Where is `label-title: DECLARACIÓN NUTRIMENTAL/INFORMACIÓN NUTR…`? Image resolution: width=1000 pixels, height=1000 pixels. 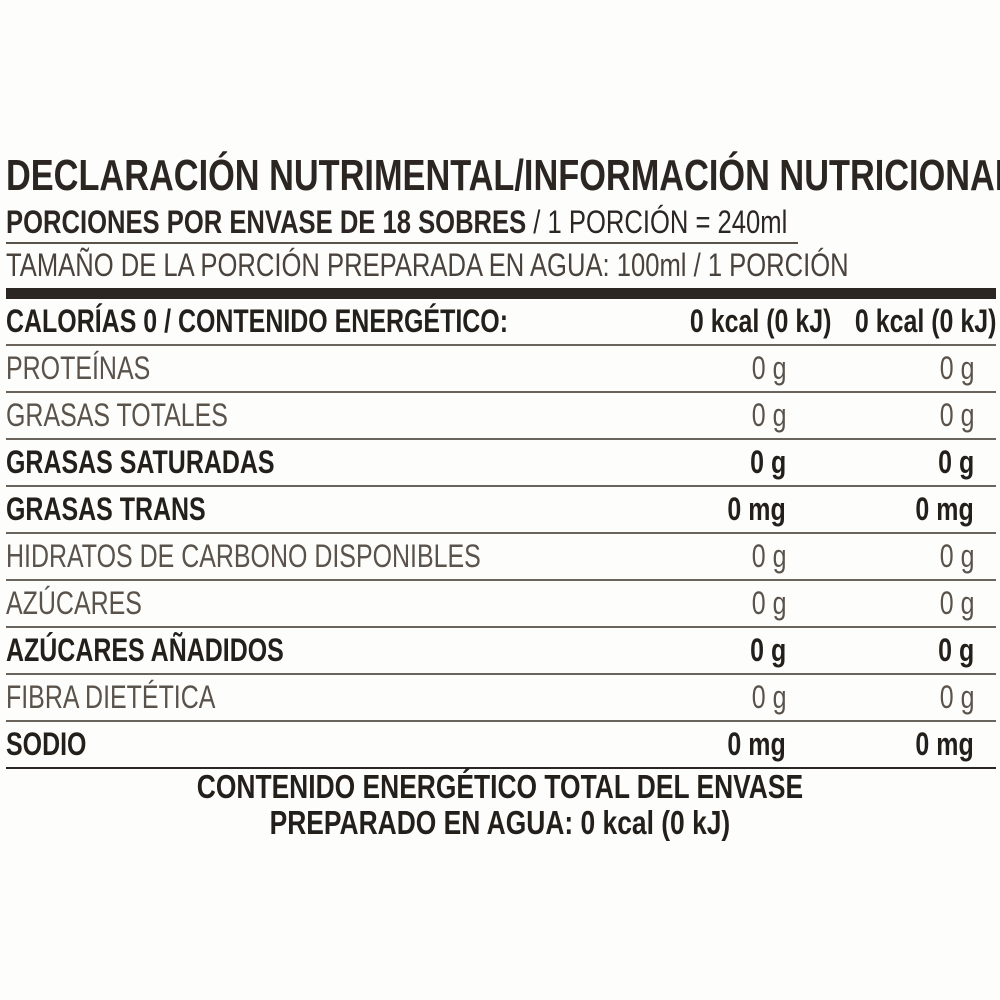 label-title: DECLARACIÓN NUTRIMENTAL/INFORMACIÓN NUTR… is located at coordinates (503, 175).